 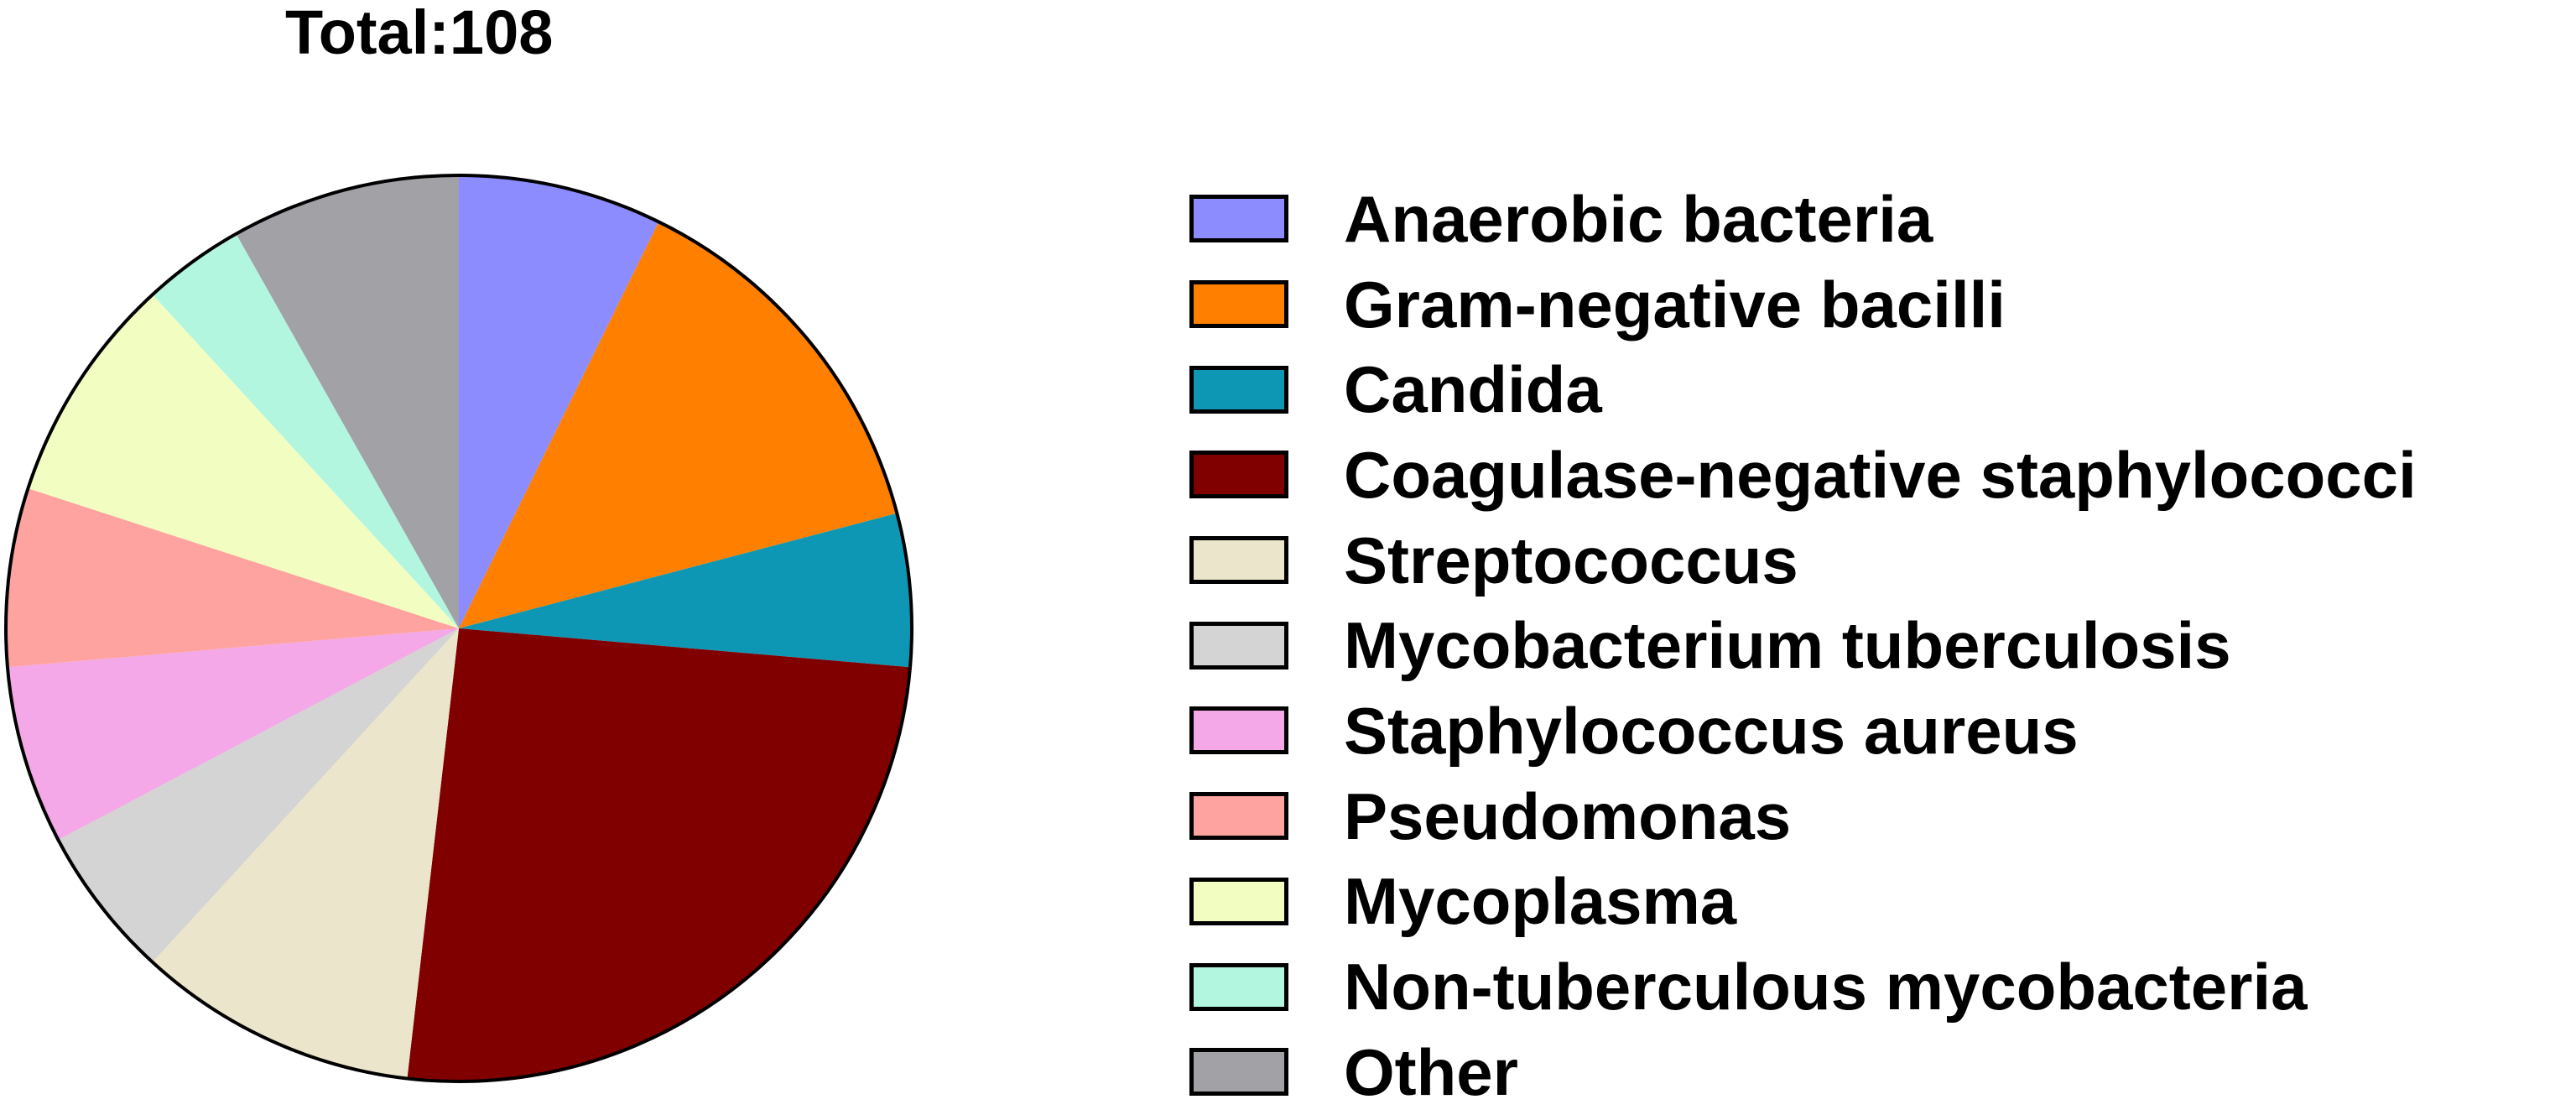 I want to click on pie-slice-candida, so click(x=686, y=590).